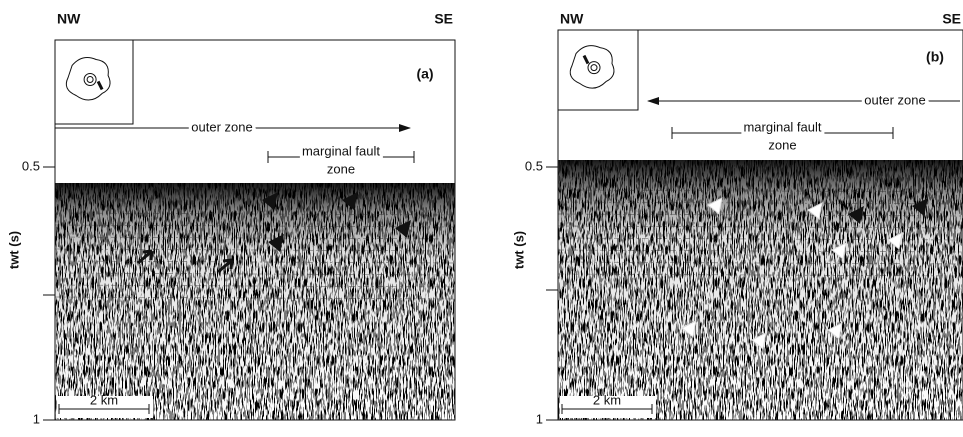  What do you see at coordinates (424, 74) in the screenshot?
I see `panel-label: (a)` at bounding box center [424, 74].